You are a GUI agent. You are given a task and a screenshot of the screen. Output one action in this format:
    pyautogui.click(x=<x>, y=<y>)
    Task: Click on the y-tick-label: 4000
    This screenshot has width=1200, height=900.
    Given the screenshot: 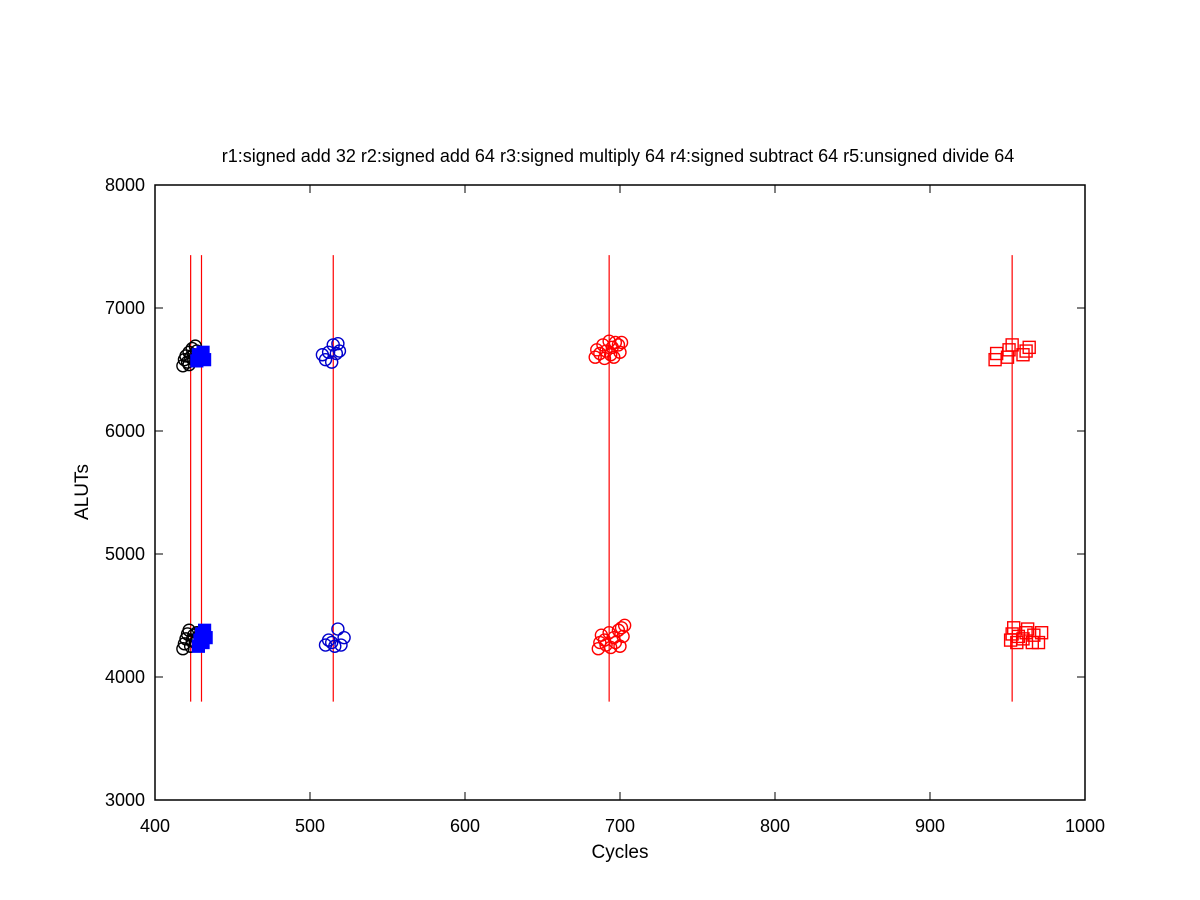 What is the action you would take?
    pyautogui.click(x=125, y=677)
    